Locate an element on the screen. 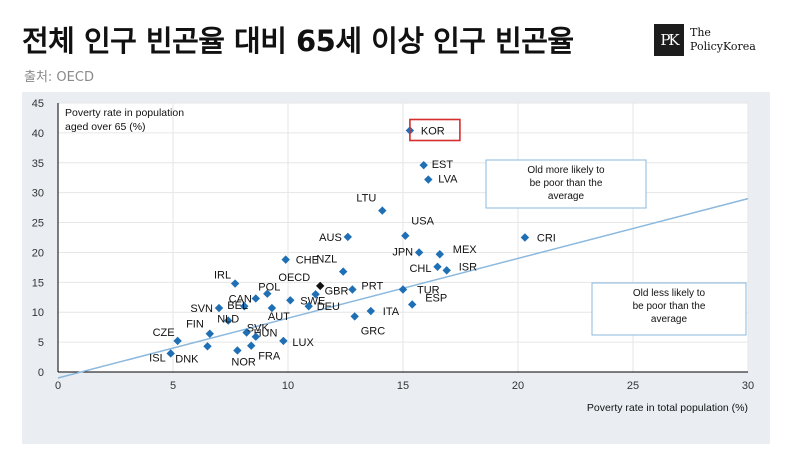 The image size is (800, 450). x-tick-label: 10 is located at coordinates (288, 386).